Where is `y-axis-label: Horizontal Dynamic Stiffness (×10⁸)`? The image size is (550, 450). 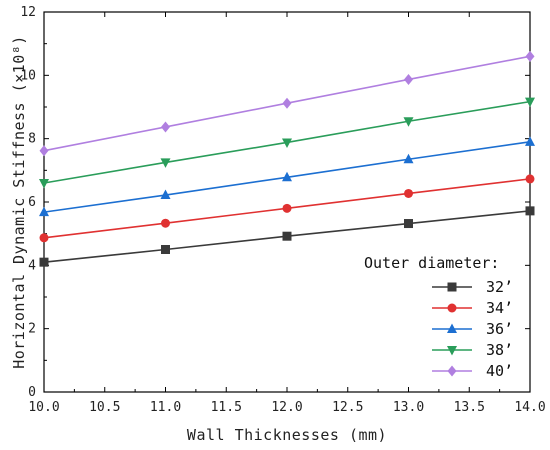 y-axis-label: Horizontal Dynamic Stiffness (×10⁸) is located at coordinates (19, 202).